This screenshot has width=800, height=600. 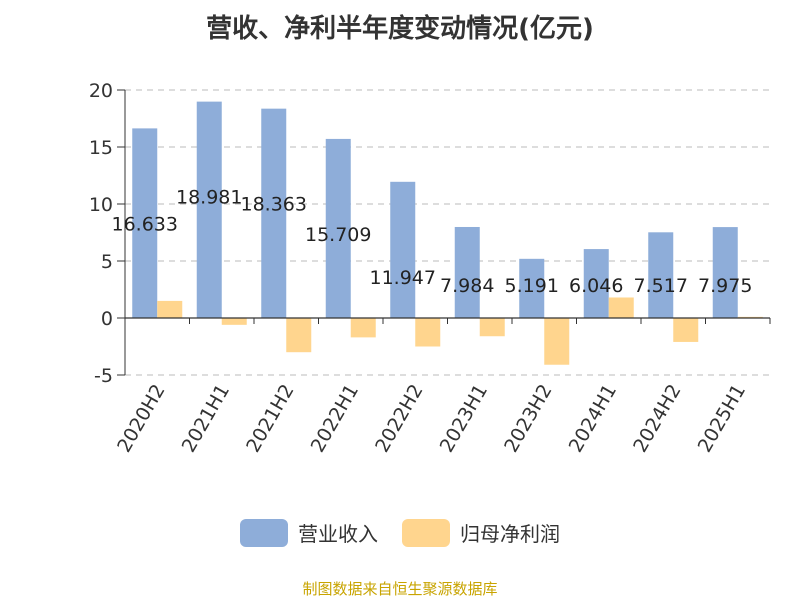 I want to click on legend-item-net-profit: 归母净利润, so click(x=481, y=532).